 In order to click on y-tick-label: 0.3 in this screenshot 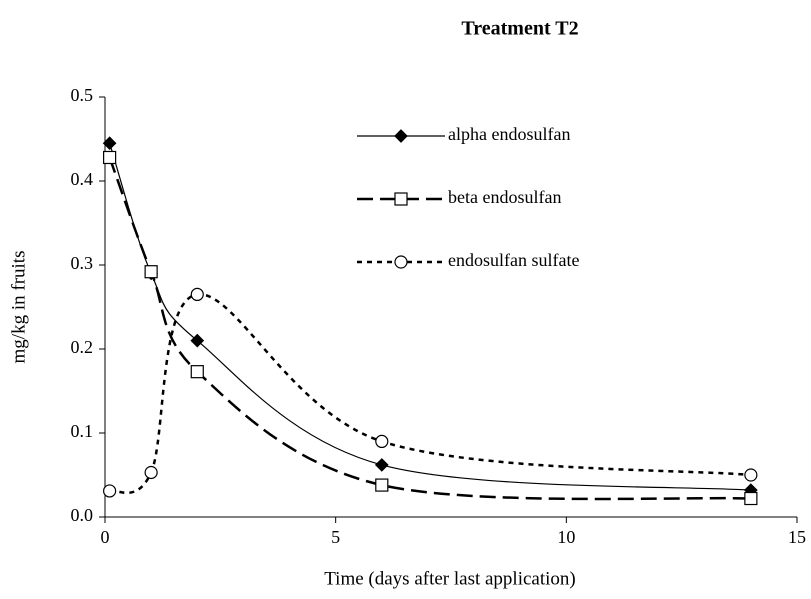, I will do `click(82, 263)`.